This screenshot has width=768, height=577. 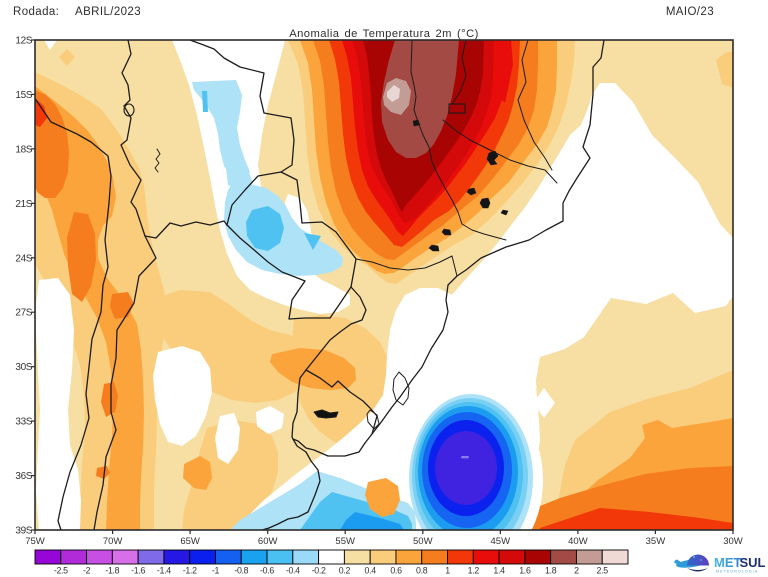 I want to click on svg-text: -2.5, so click(x=61, y=571).